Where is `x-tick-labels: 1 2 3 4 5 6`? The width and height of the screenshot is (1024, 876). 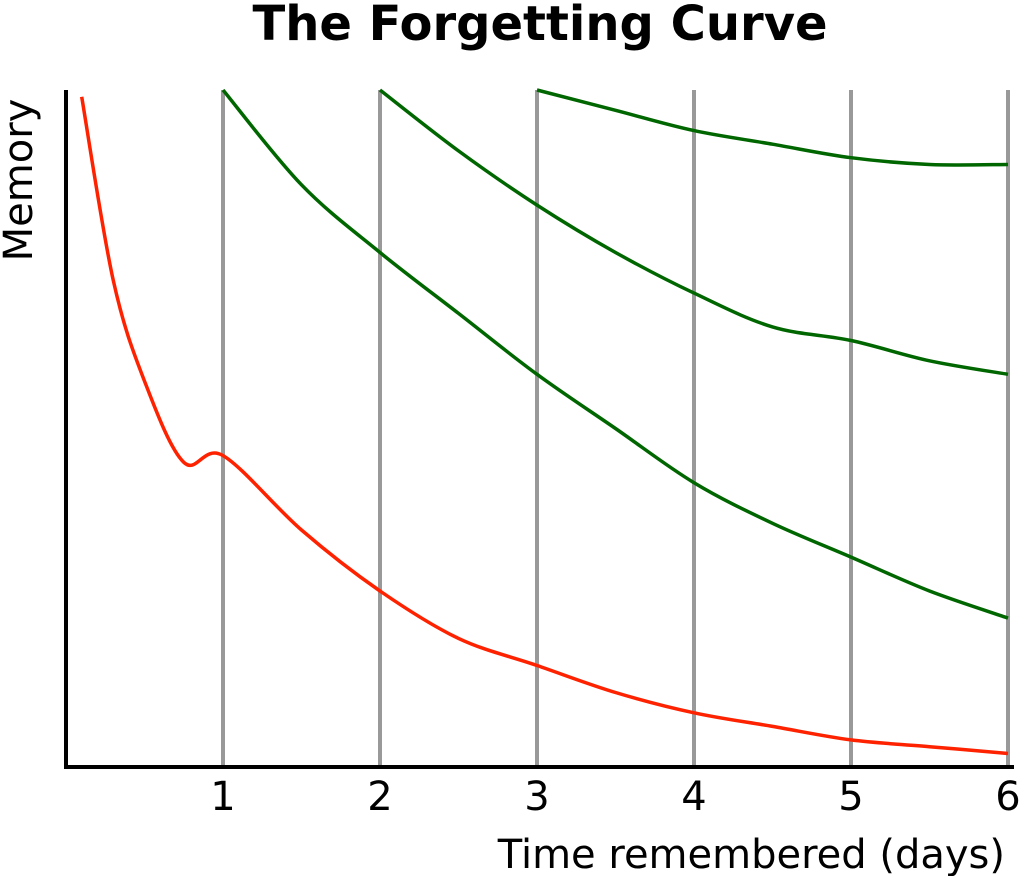 x-tick-labels: 1 2 3 4 5 6 is located at coordinates (615, 797).